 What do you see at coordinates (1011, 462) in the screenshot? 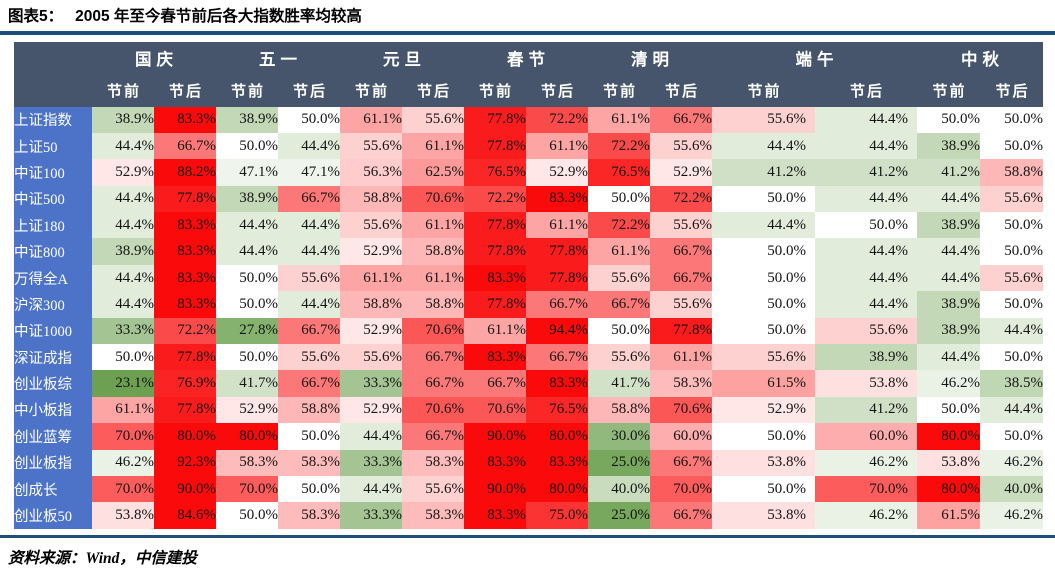
I see `win-rate-cell: 46.2%` at bounding box center [1011, 462].